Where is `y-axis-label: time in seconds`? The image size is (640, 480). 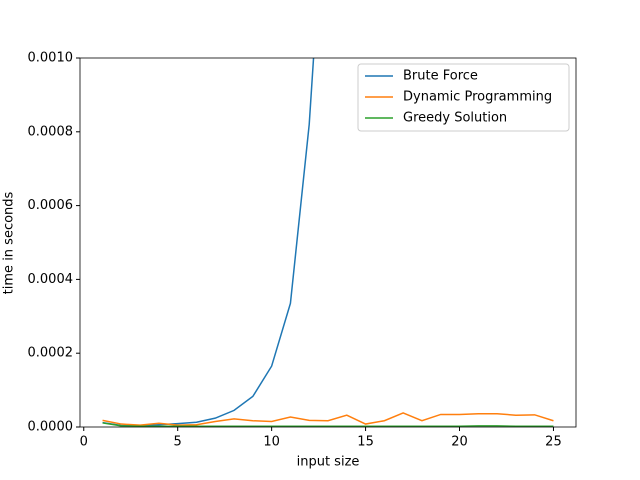
y-axis-label: time in seconds is located at coordinates (9, 242).